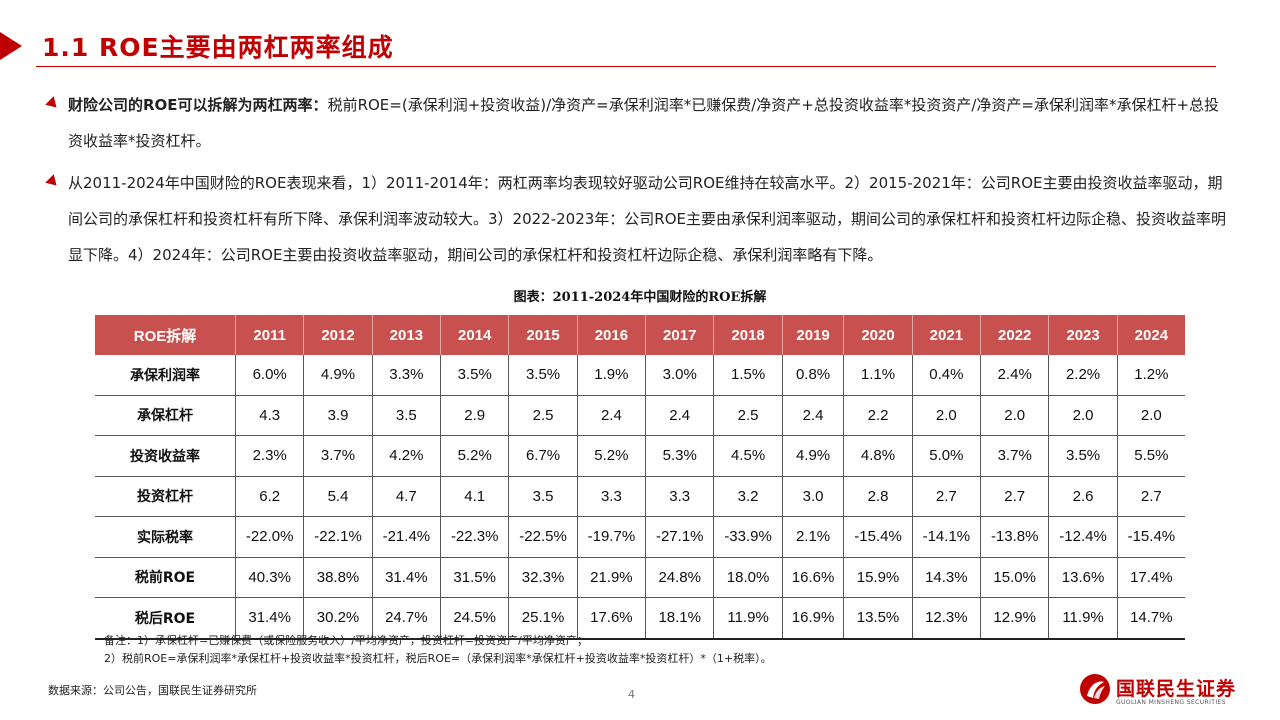 The image size is (1280, 720). I want to click on table-cell: -22.3%, so click(475, 537).